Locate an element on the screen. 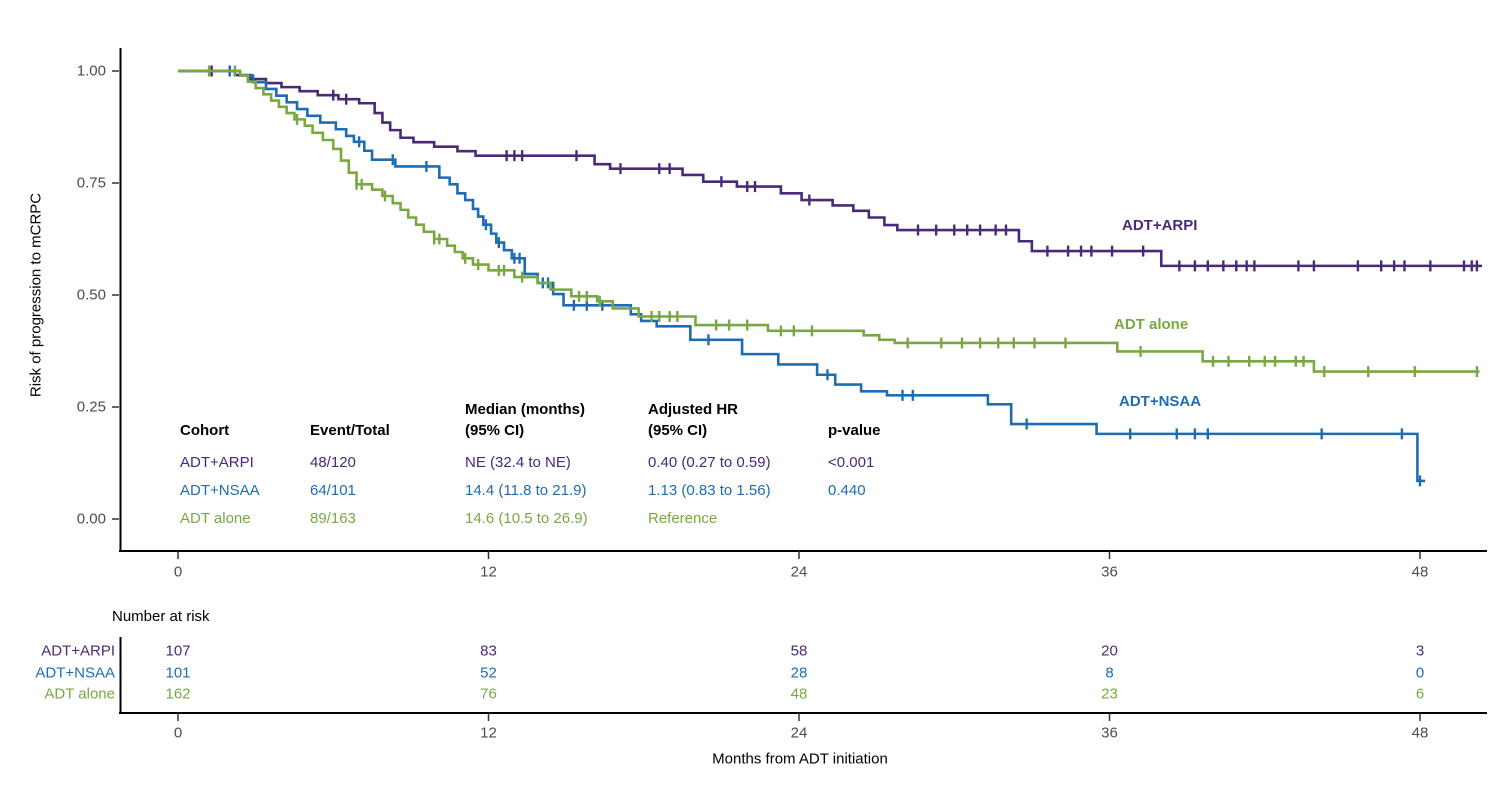  risk-x-tick-label: 36 is located at coordinates (1109, 733).